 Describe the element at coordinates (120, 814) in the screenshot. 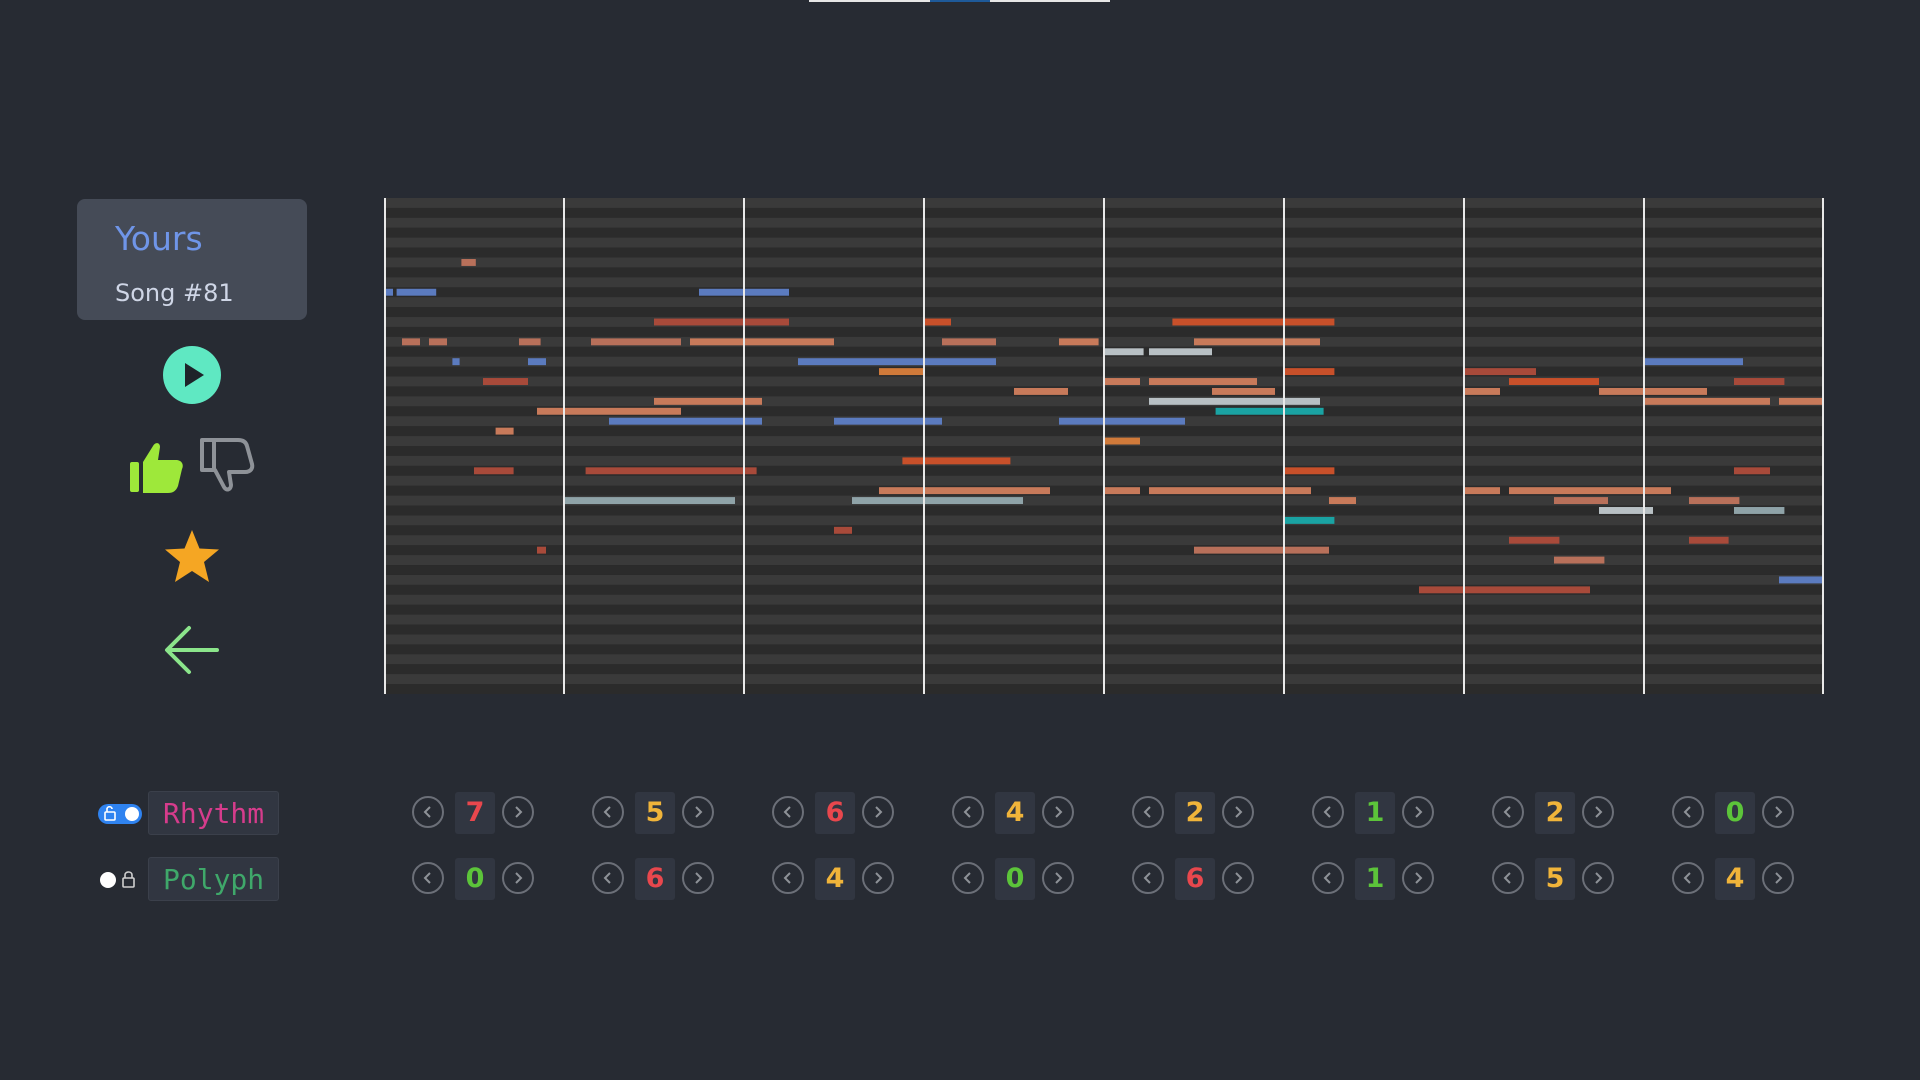

I see `rhythm-lock-toggle` at that location.